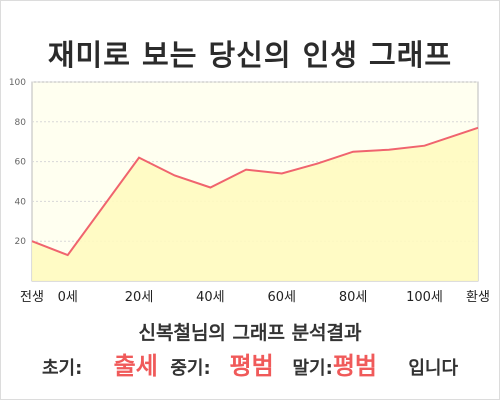  Describe the element at coordinates (21, 163) in the screenshot. I see `y-tick-label: 60` at that location.